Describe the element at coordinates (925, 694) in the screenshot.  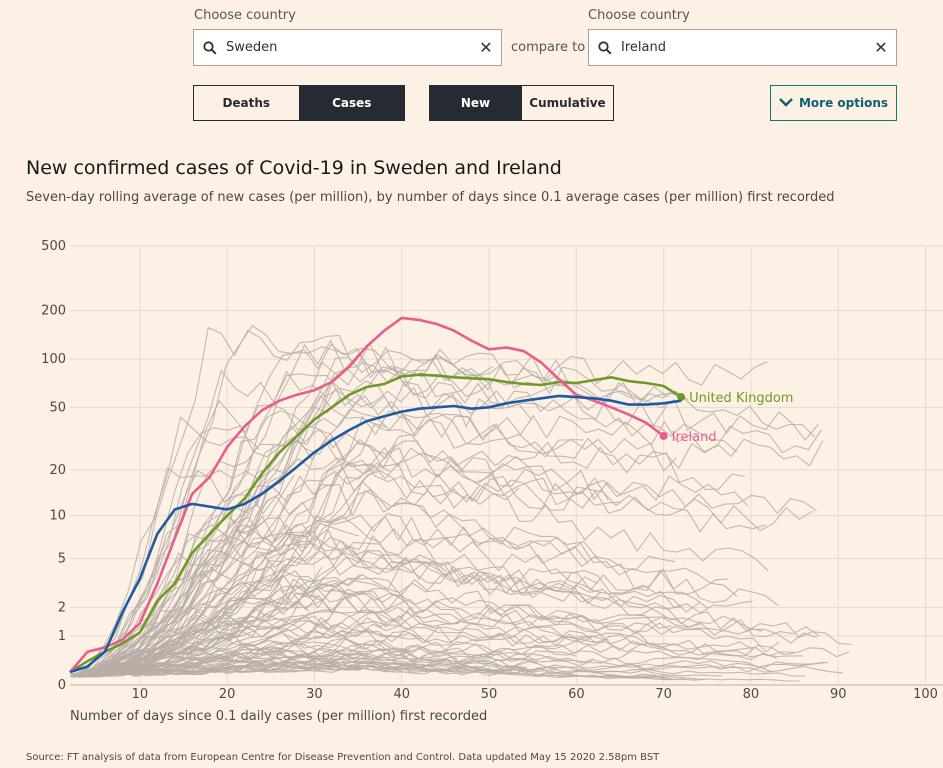
I see `x-tick-label: 100` at that location.